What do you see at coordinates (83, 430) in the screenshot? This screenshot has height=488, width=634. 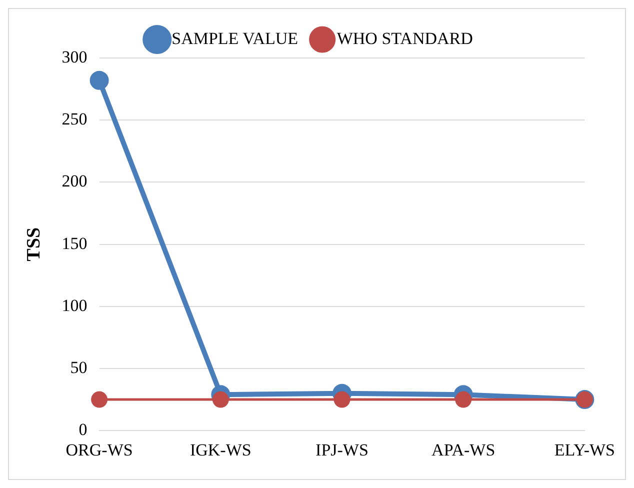 I see `y-tick-label: 0` at bounding box center [83, 430].